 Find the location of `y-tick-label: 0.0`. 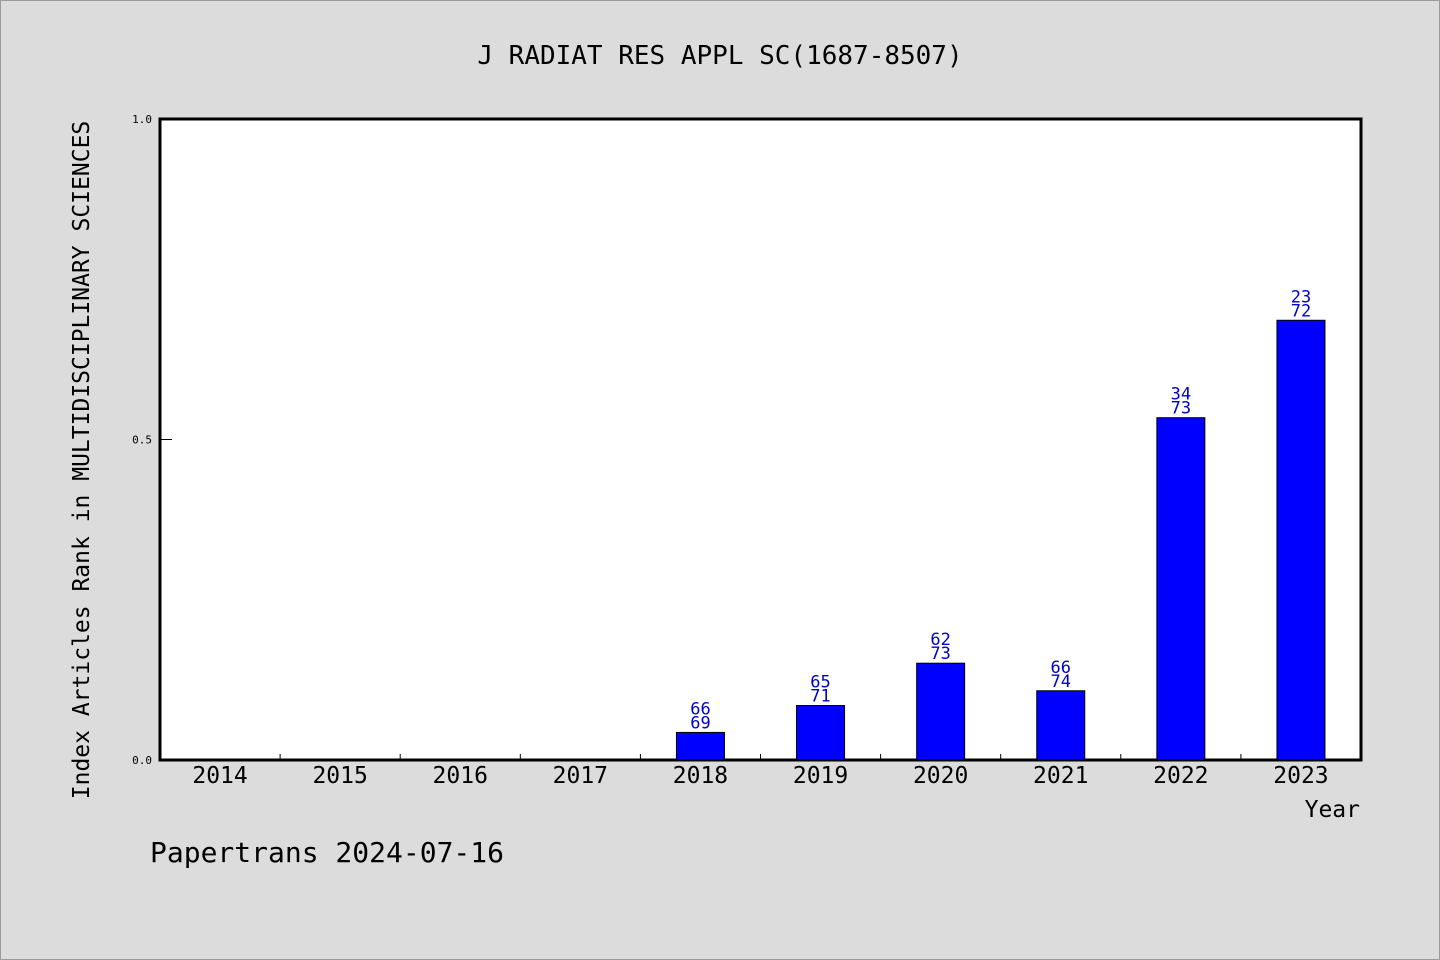

y-tick-label: 0.0 is located at coordinates (142, 760).